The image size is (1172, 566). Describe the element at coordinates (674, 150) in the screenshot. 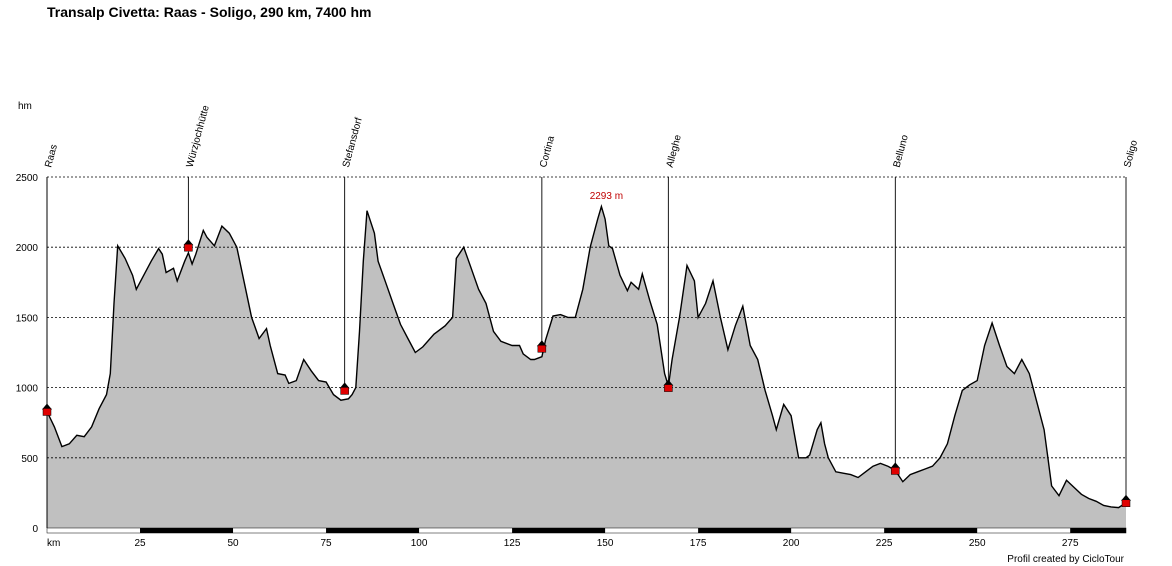

I see `waypoint-label: Alleghe` at that location.